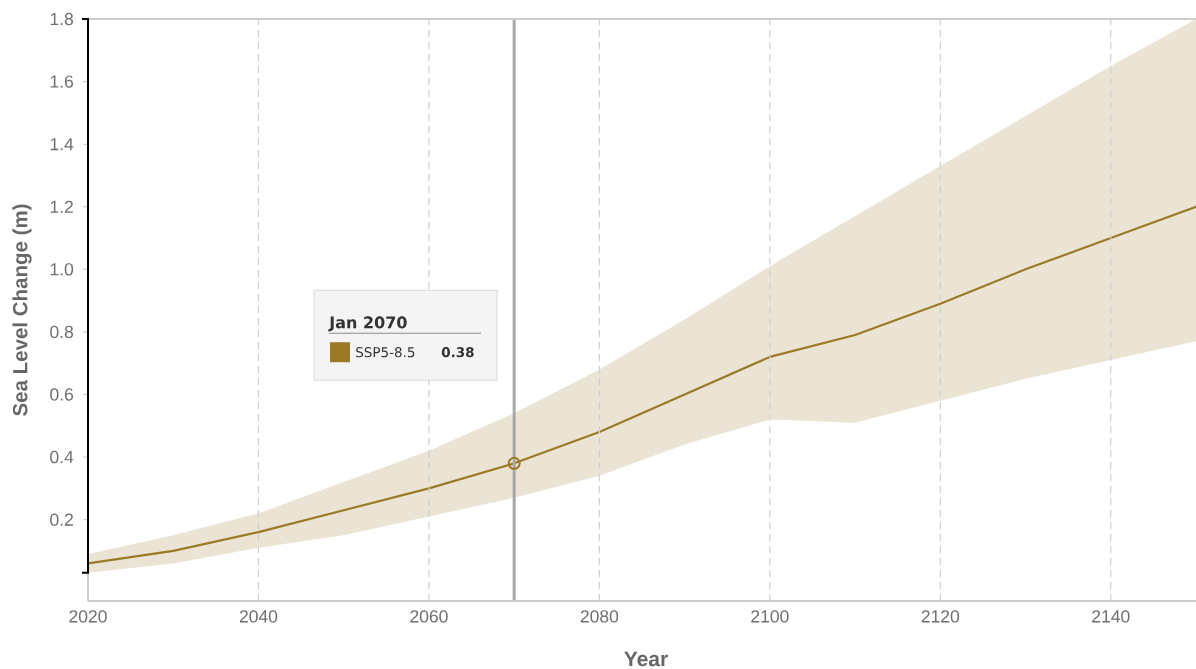 This screenshot has height=669, width=1196. Describe the element at coordinates (1111, 616) in the screenshot. I see `x-tick-label: 2140` at that location.